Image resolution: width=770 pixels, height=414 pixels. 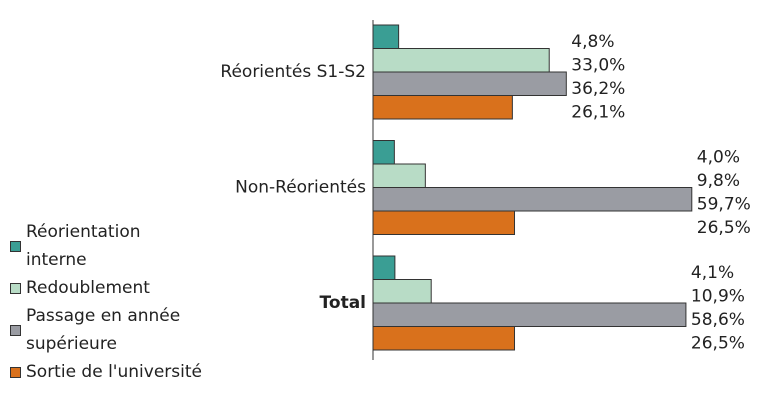 I want to click on value-label: 36,2%, so click(x=598, y=89).